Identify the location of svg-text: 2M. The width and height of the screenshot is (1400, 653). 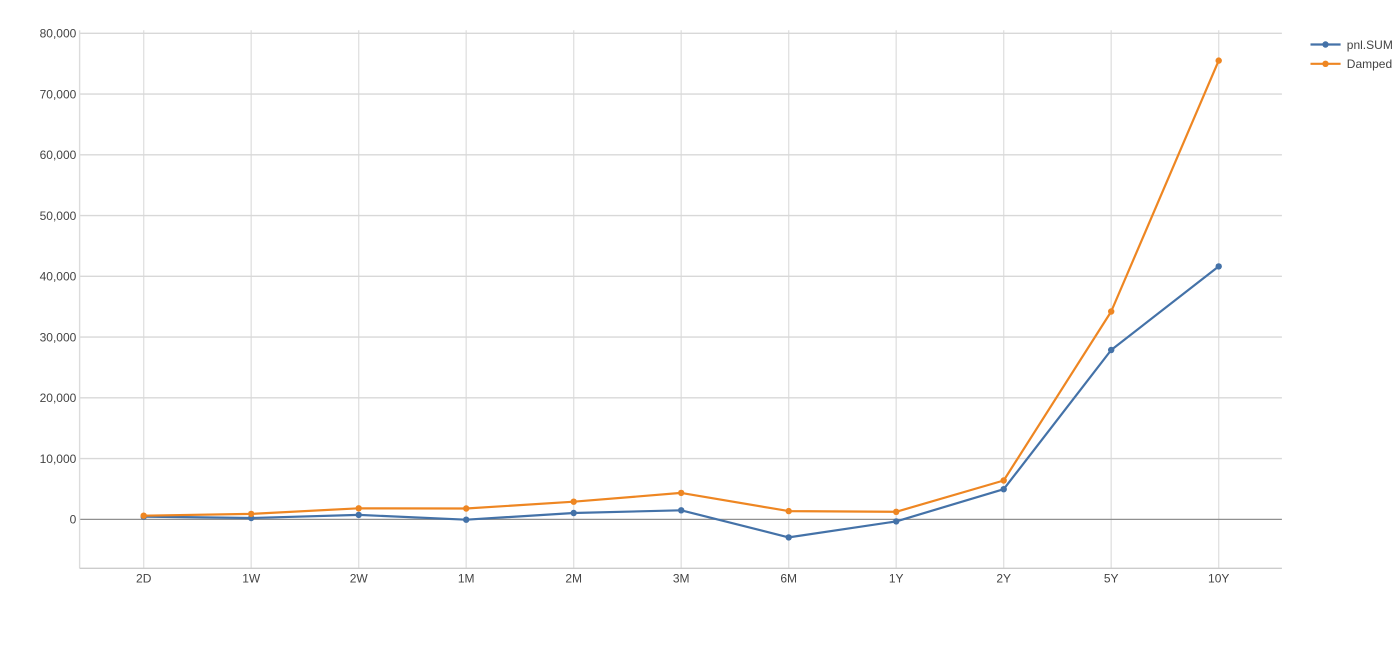
(573, 579).